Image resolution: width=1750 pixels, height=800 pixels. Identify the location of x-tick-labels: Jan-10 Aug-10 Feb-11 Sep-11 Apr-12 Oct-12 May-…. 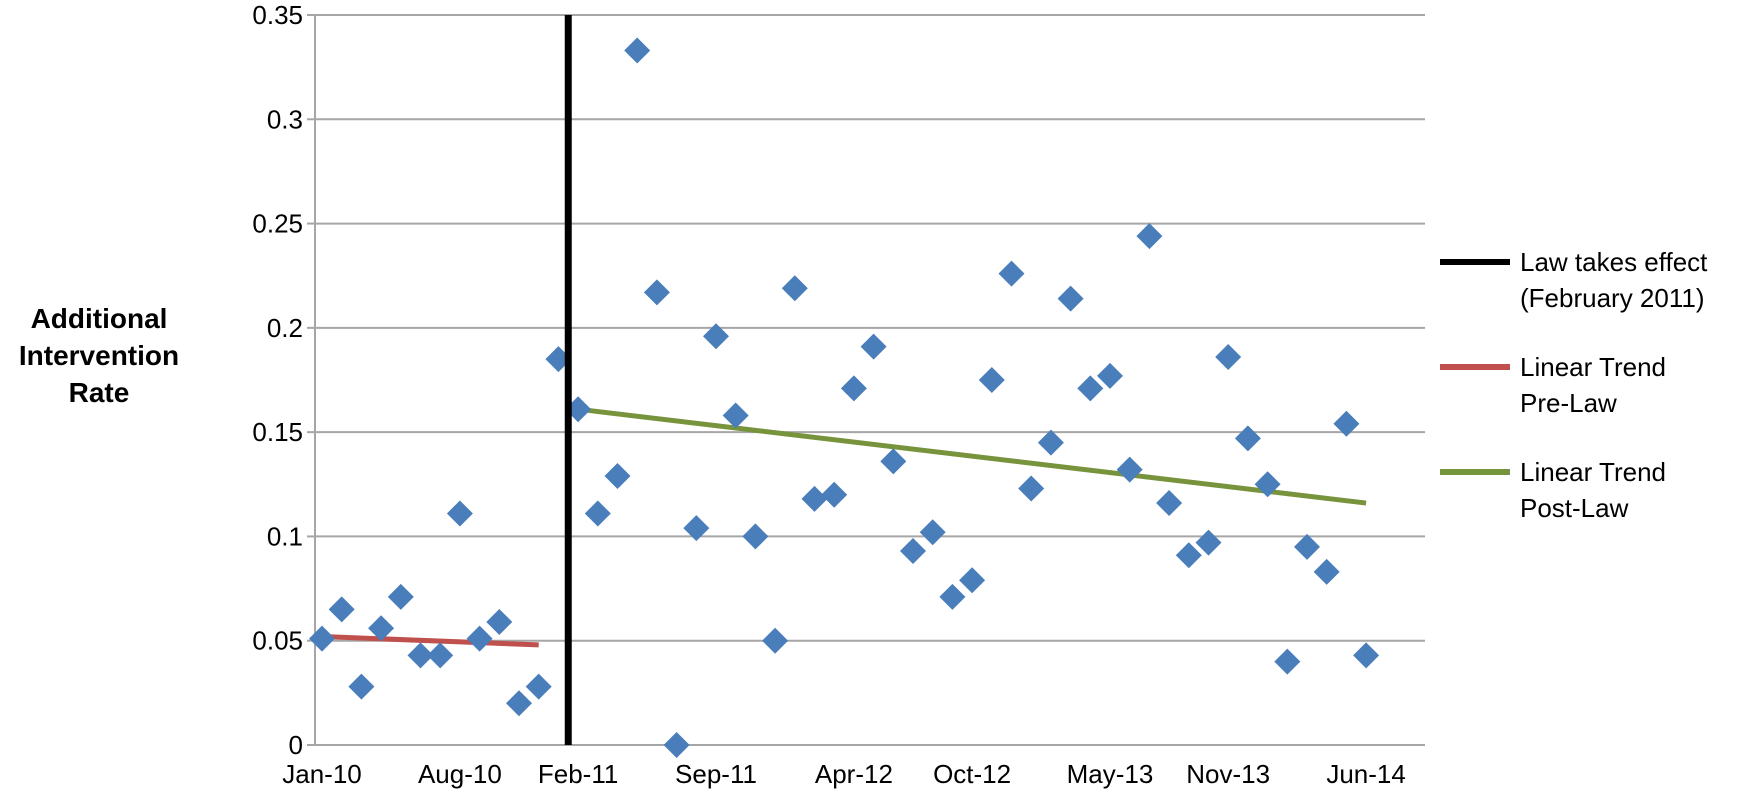
(844, 774).